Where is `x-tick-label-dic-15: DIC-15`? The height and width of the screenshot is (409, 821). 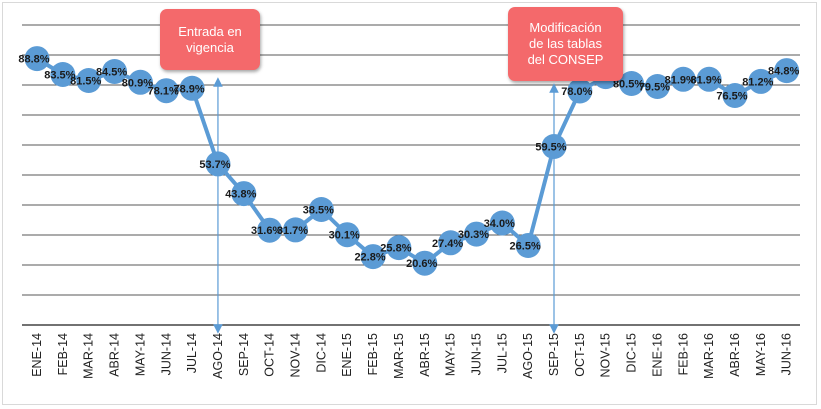
x-tick-label-dic-15: DIC-15 is located at coordinates (632, 353).